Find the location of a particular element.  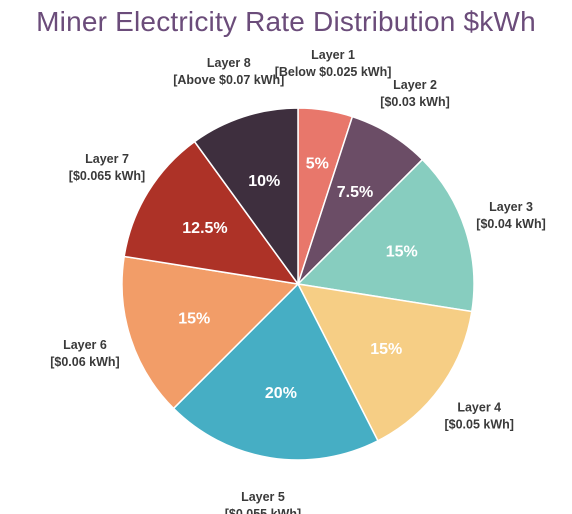

slice-value-label-3: 15% is located at coordinates (402, 251).